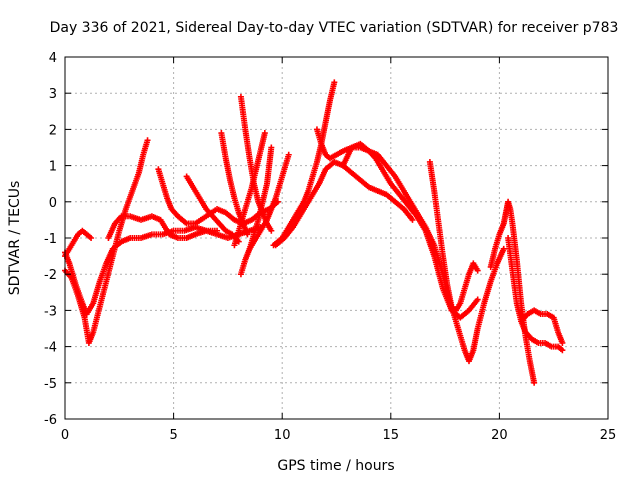 The width and height of the screenshot is (640, 480). Describe the element at coordinates (50, 420) in the screenshot. I see `y-tick-label: -6` at that location.